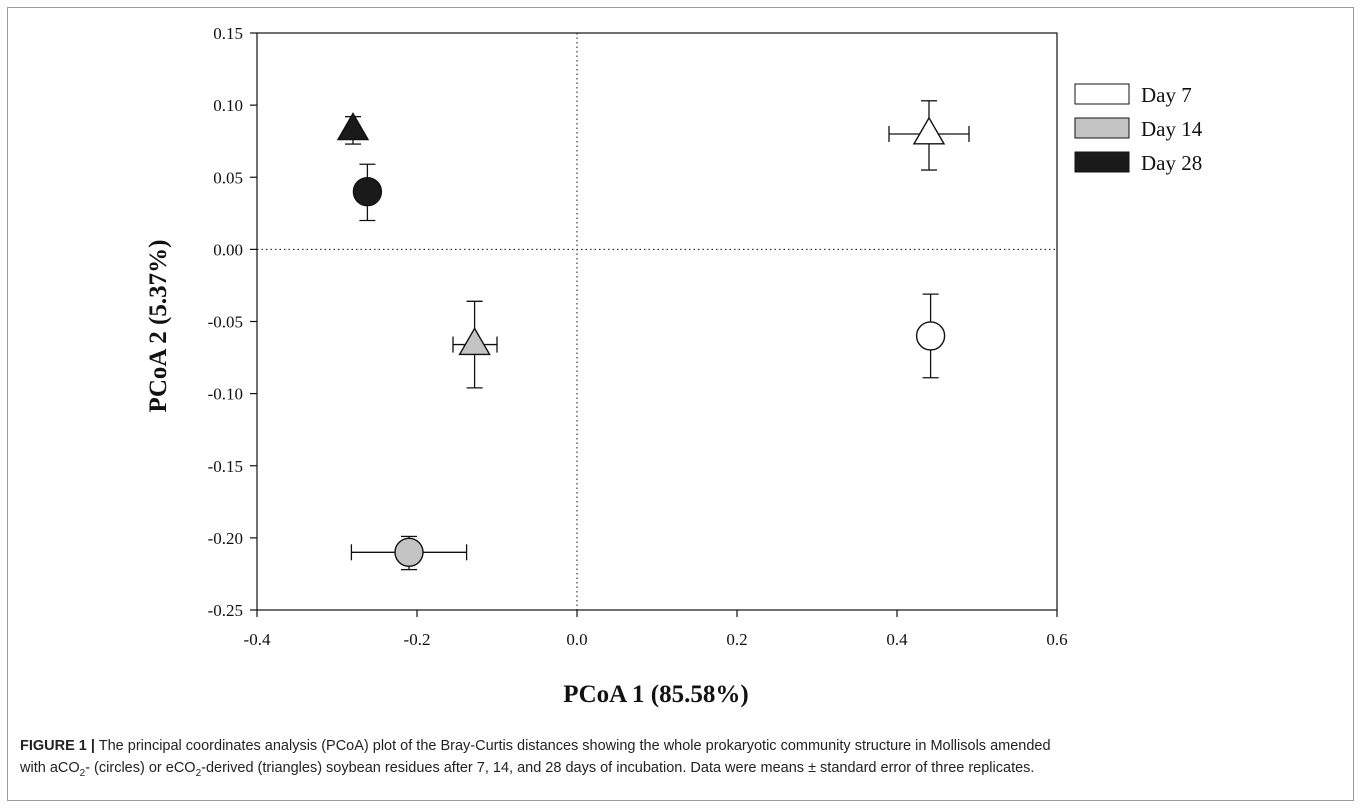 The width and height of the screenshot is (1362, 808). What do you see at coordinates (576, 639) in the screenshot?
I see `x-tick-label: 0.0` at bounding box center [576, 639].